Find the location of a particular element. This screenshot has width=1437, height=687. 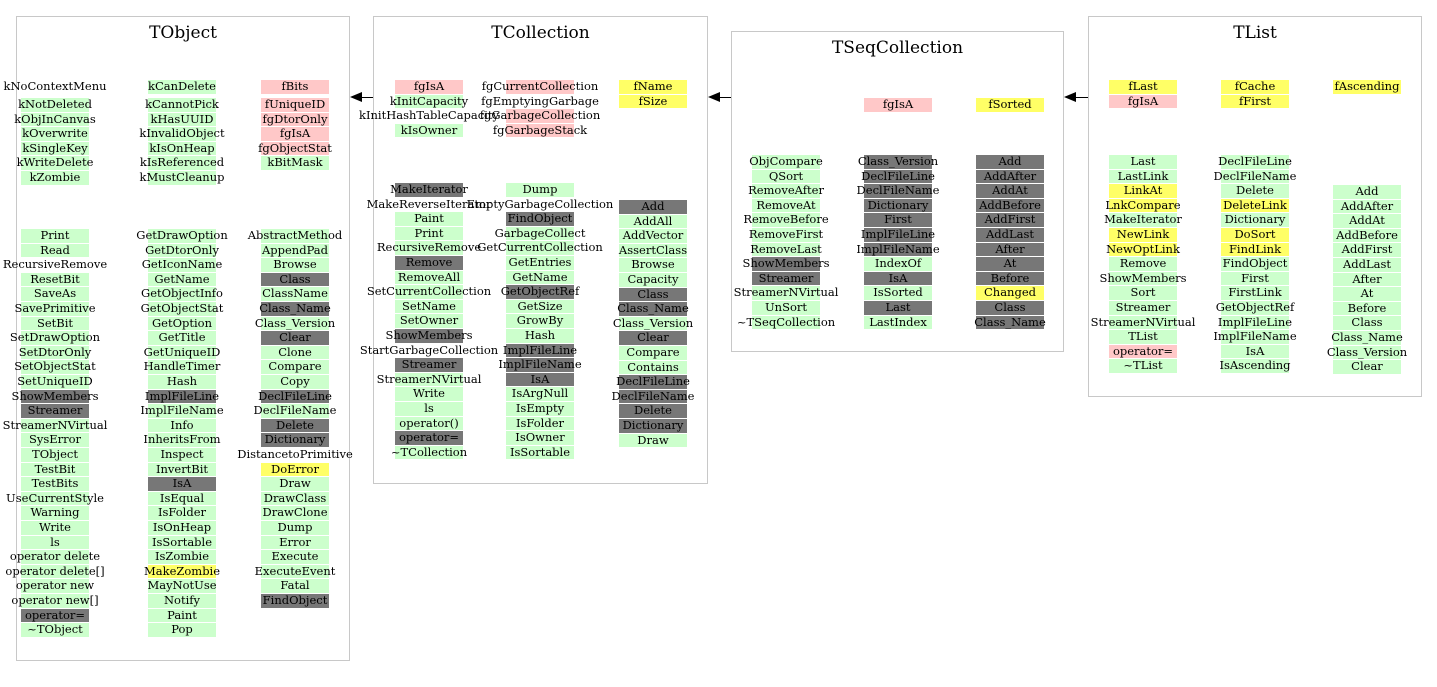

member-item: fgDtorOnly is located at coordinates (295, 119).